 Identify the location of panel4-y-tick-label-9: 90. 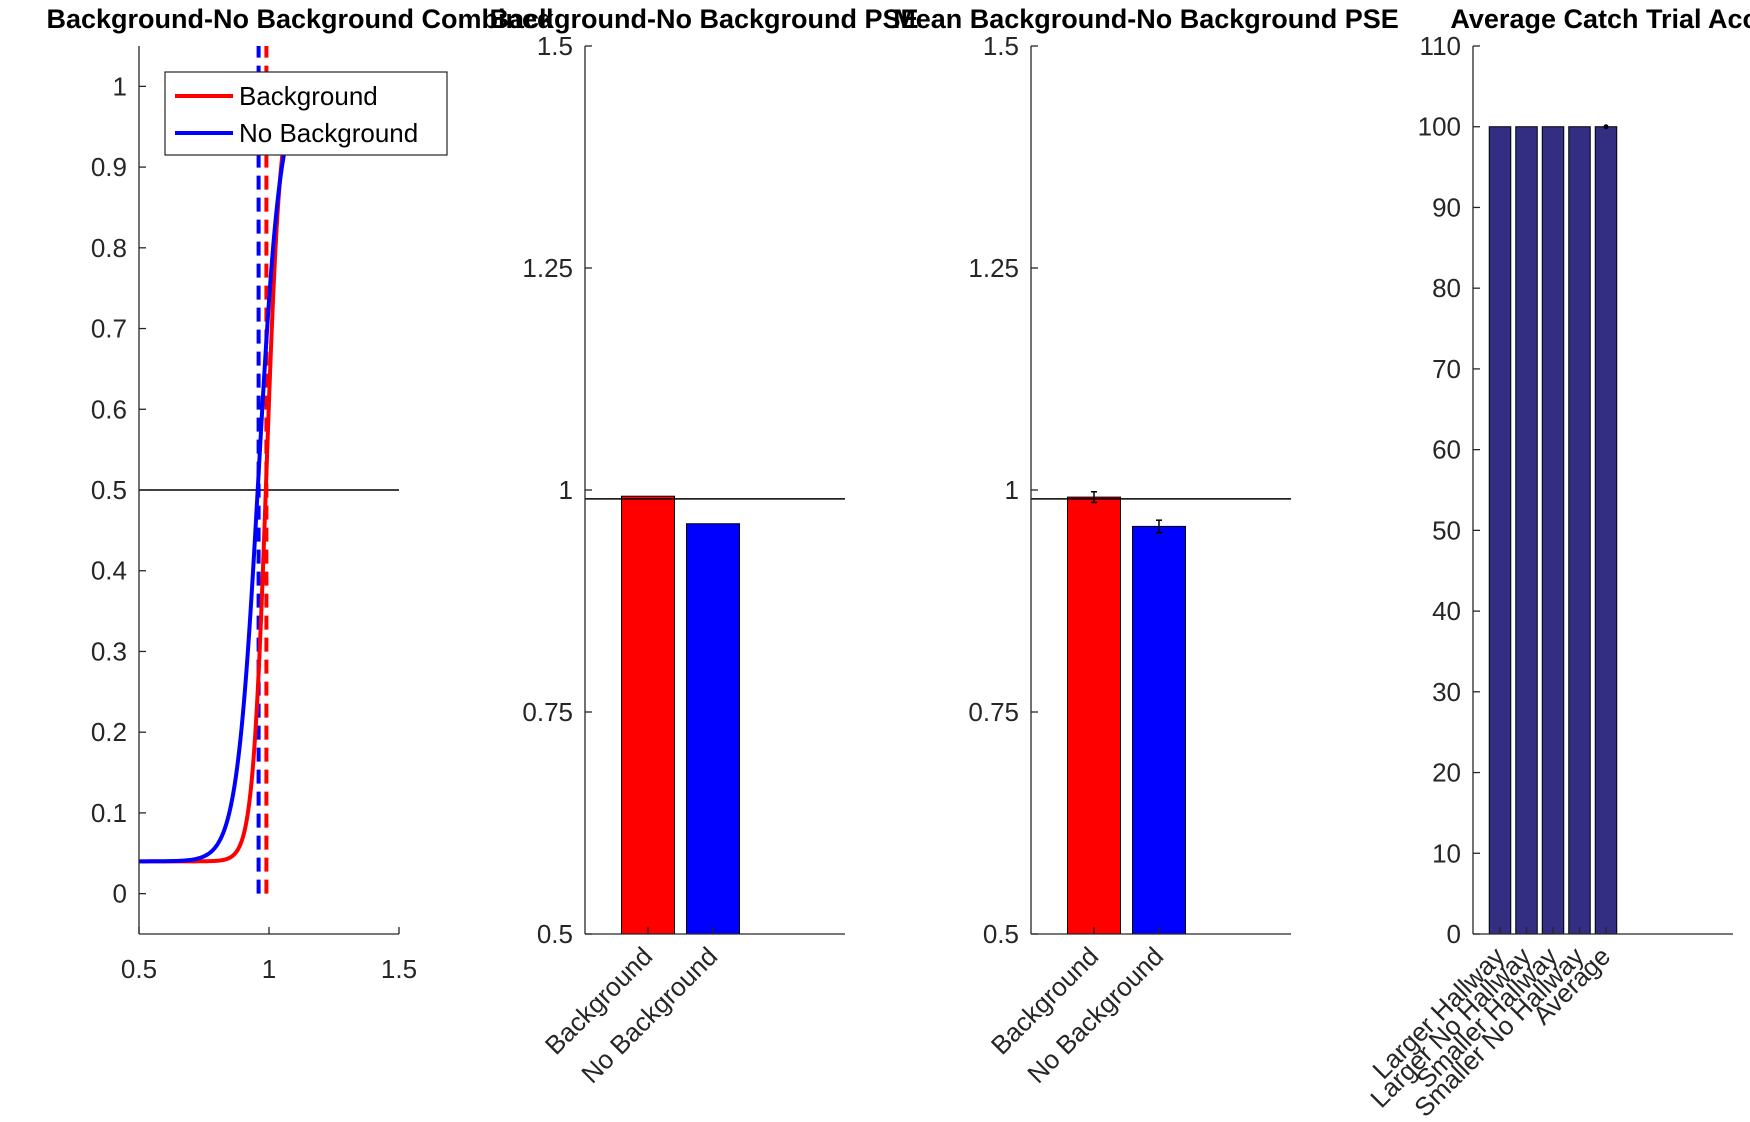
(1446, 207).